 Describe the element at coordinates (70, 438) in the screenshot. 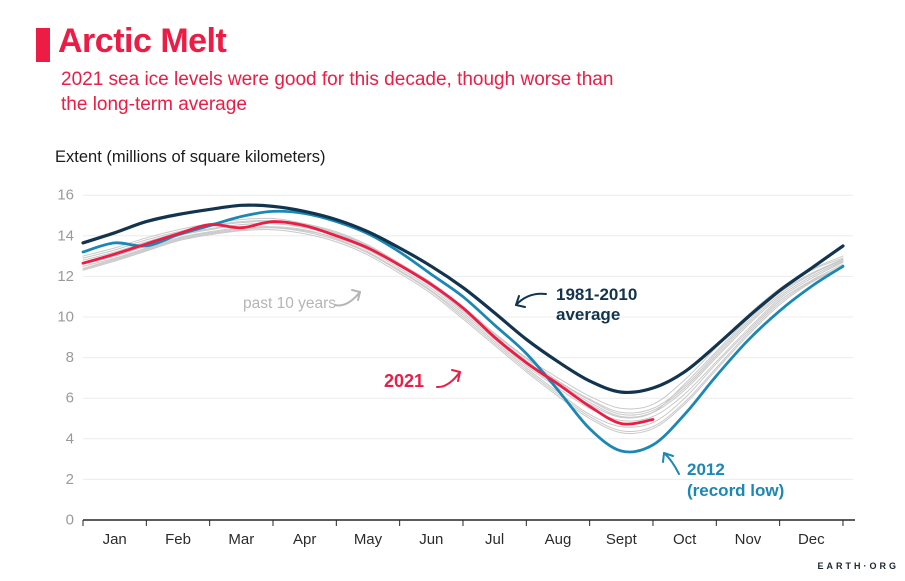

I see `y-tick-label-4: 4` at that location.